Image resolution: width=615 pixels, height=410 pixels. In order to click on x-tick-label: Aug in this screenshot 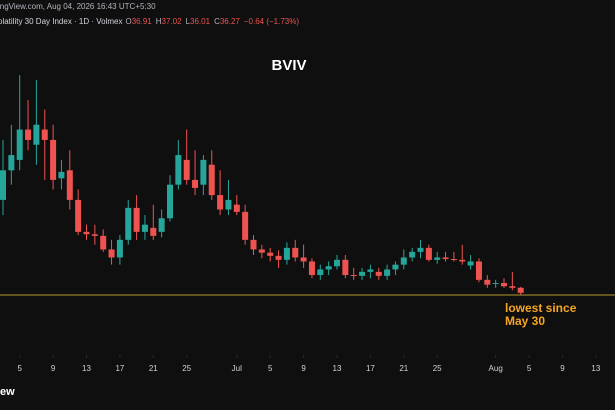, I will do `click(496, 368)`.